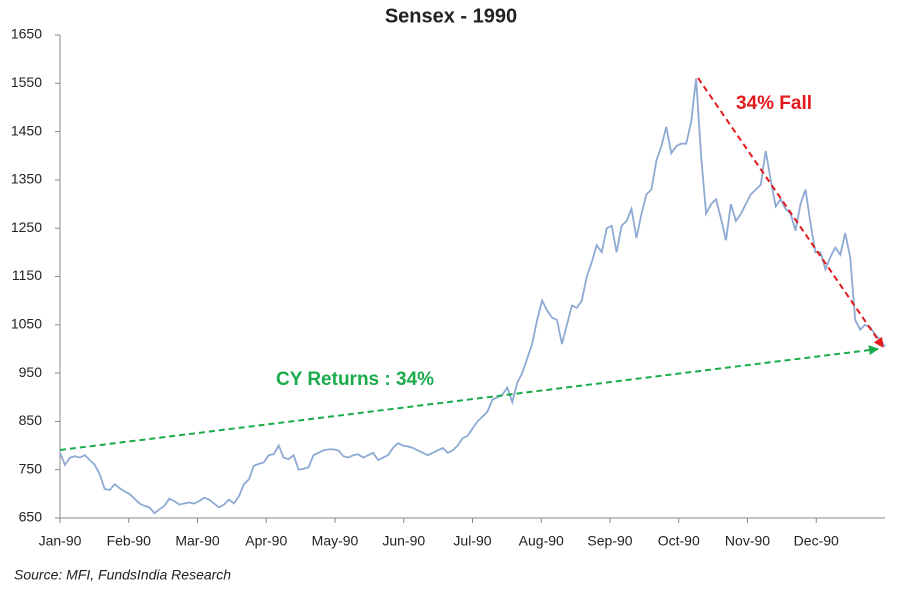 The height and width of the screenshot is (595, 903). Describe the element at coordinates (26, 82) in the screenshot. I see `y-tick-label: 1550` at that location.